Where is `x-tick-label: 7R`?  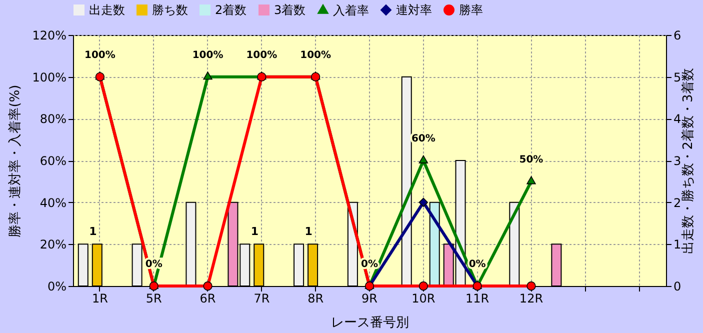 x-tick-label: 7R is located at coordinates (262, 299).